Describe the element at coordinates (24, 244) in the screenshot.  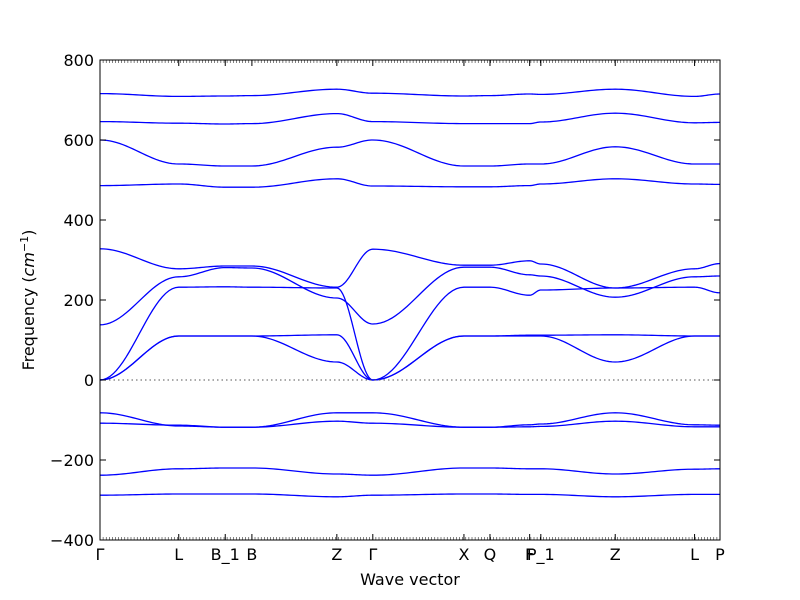
I see `y-axis-label-exponent: −1` at that location.